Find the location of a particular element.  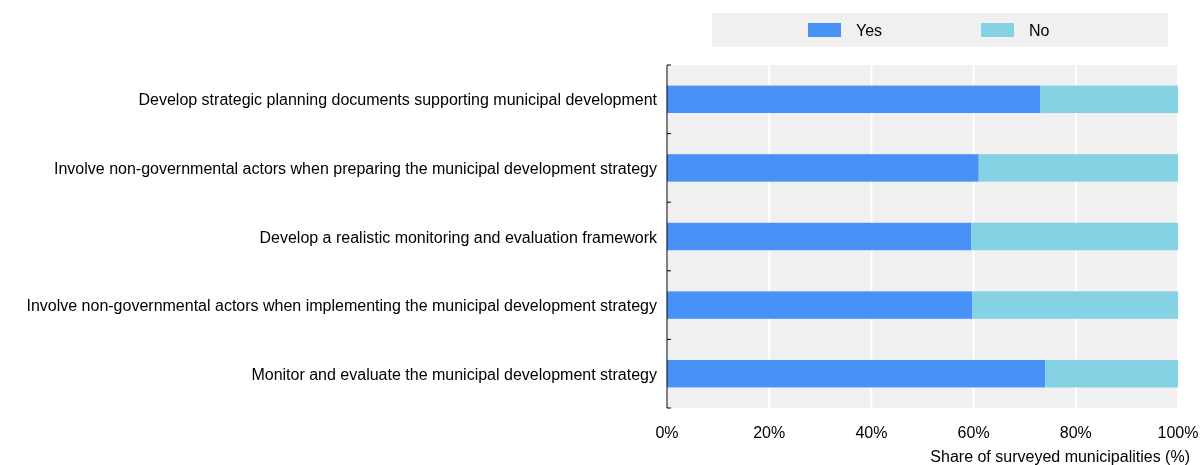

x-tick-label: 60% is located at coordinates (973, 432).